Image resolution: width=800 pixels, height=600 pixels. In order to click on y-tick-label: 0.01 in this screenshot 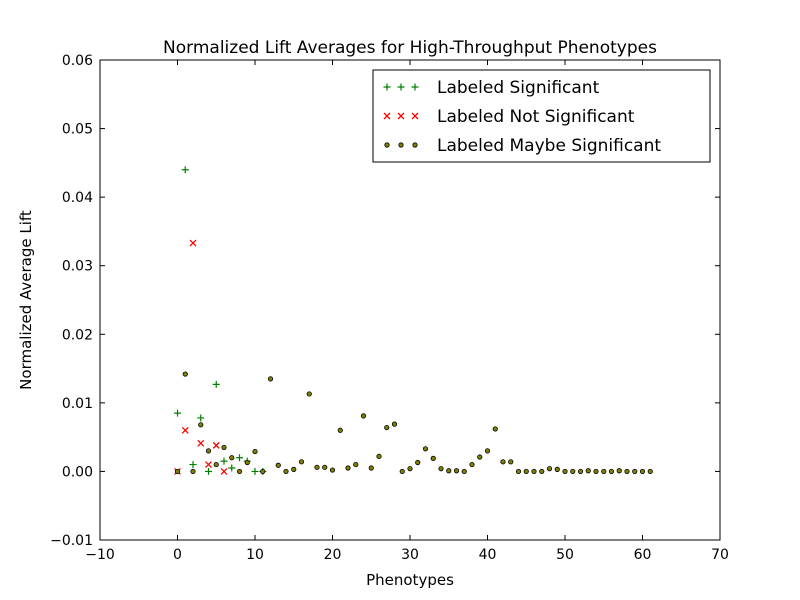, I will do `click(77, 404)`.